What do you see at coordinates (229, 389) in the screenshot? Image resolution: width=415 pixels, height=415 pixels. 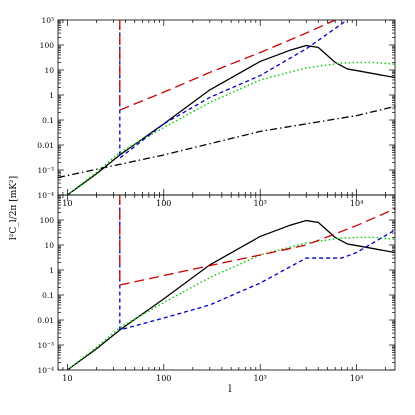 I see `x-axis-label: l` at bounding box center [229, 389].